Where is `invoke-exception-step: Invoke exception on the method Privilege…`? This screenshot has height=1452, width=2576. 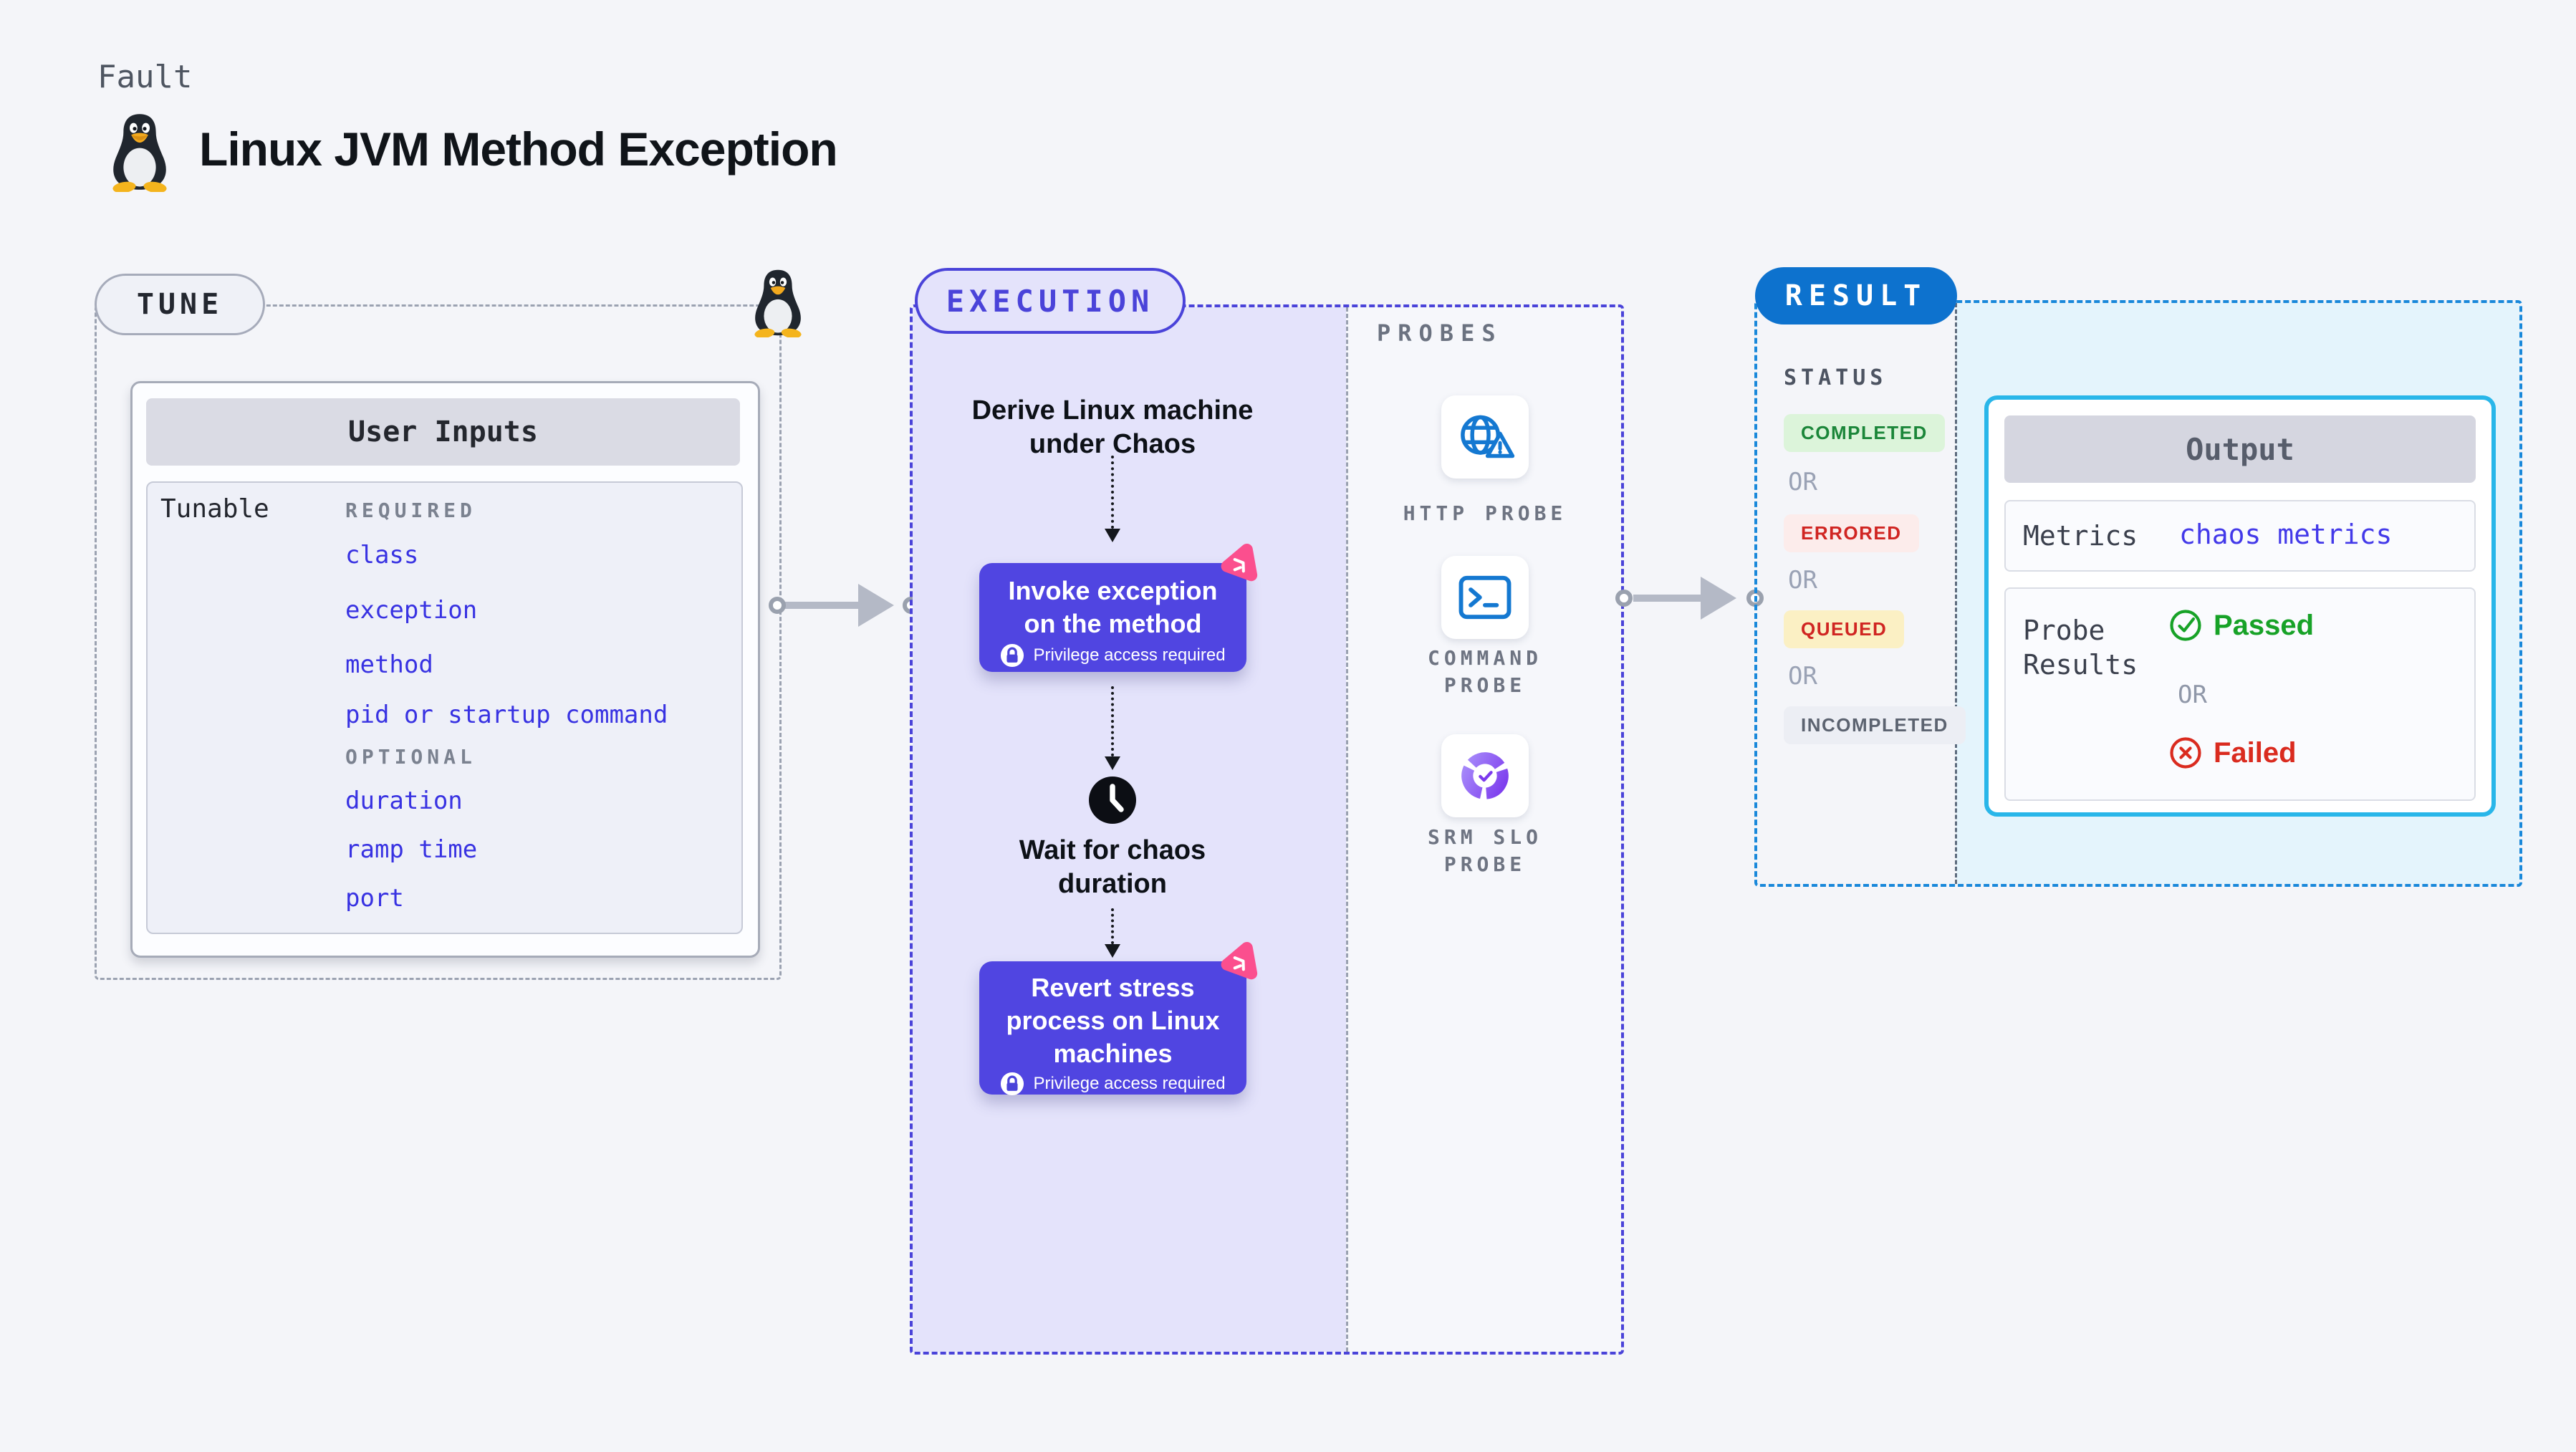
invoke-exception-step: Invoke exception on the method Privilege… is located at coordinates (1112, 618).